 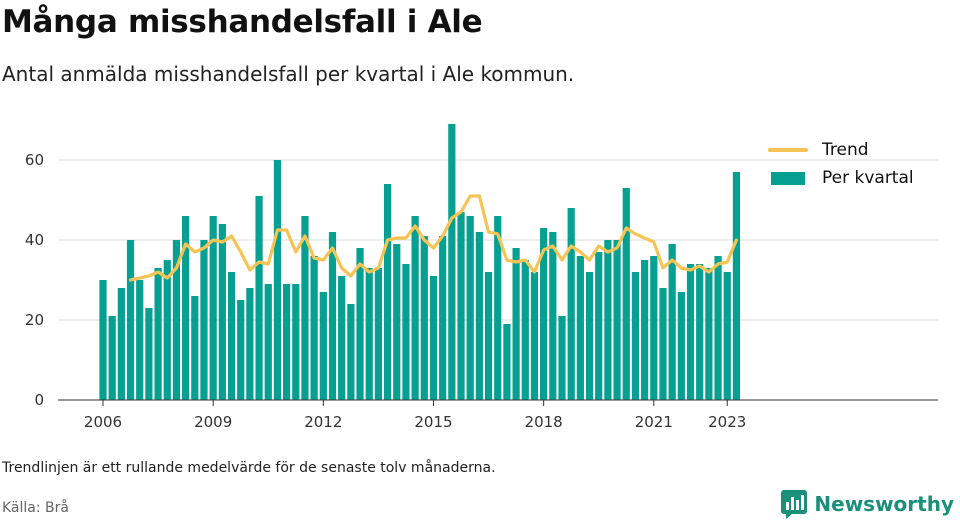 I want to click on x-tick-label: 2021, so click(x=654, y=422).